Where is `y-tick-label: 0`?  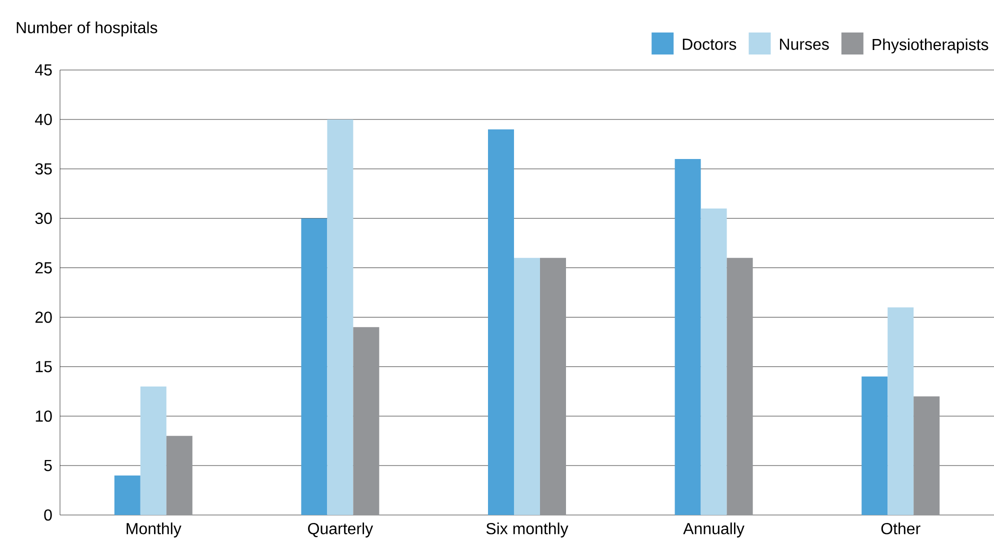 y-tick-label: 0 is located at coordinates (48, 515).